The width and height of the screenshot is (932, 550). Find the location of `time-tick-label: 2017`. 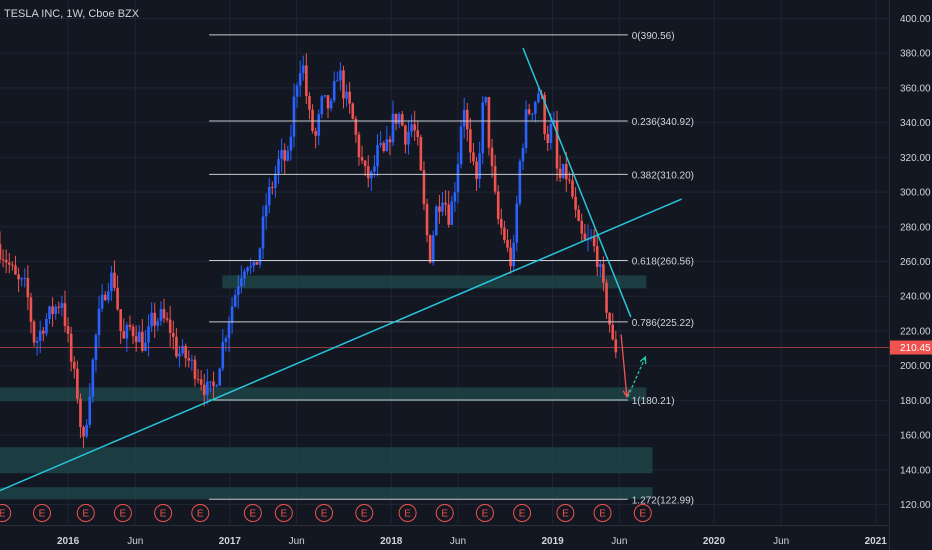

time-tick-label: 2017 is located at coordinates (230, 541).